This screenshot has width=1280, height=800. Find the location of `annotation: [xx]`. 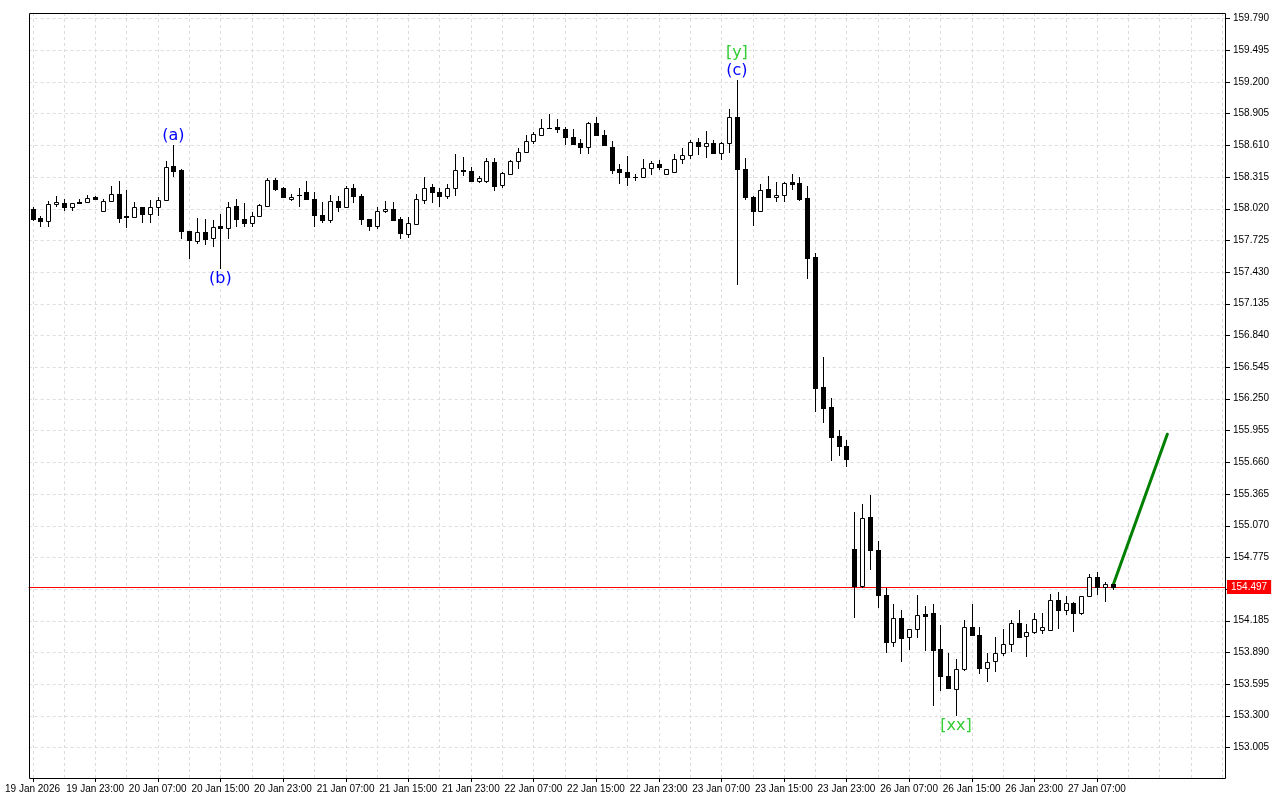

annotation: [xx] is located at coordinates (956, 724).